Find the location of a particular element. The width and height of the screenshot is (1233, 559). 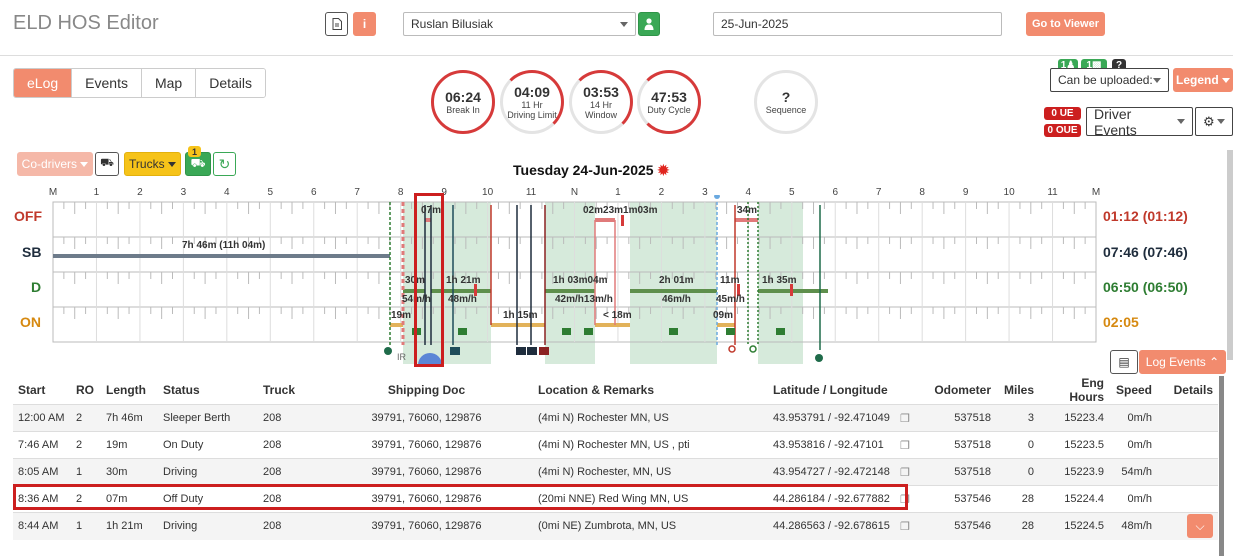

cell-status: On Duty is located at coordinates (208, 445).